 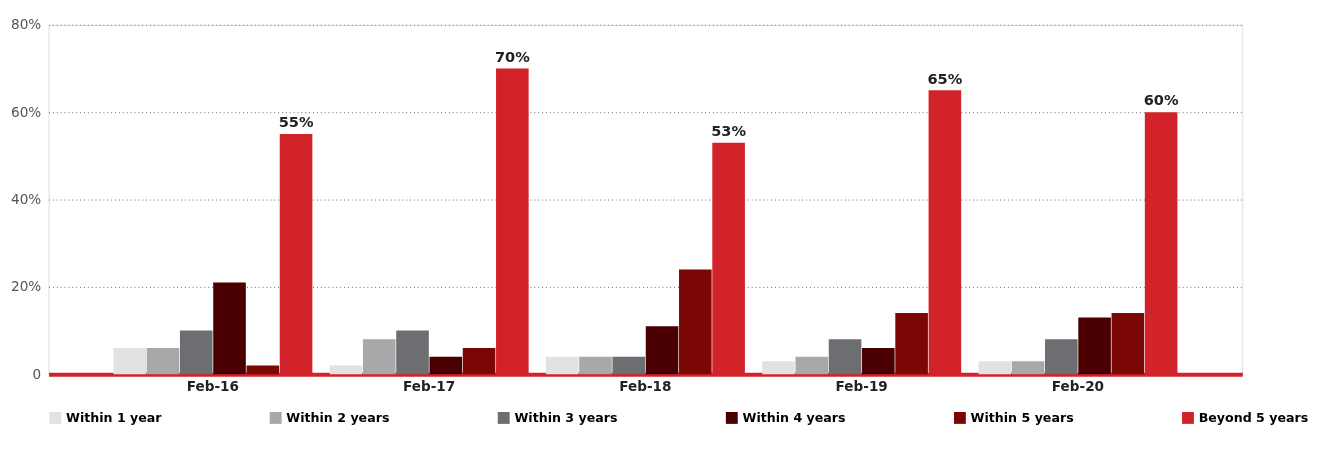 What do you see at coordinates (26, 198) in the screenshot?
I see `y-tick-label: 40%` at bounding box center [26, 198].